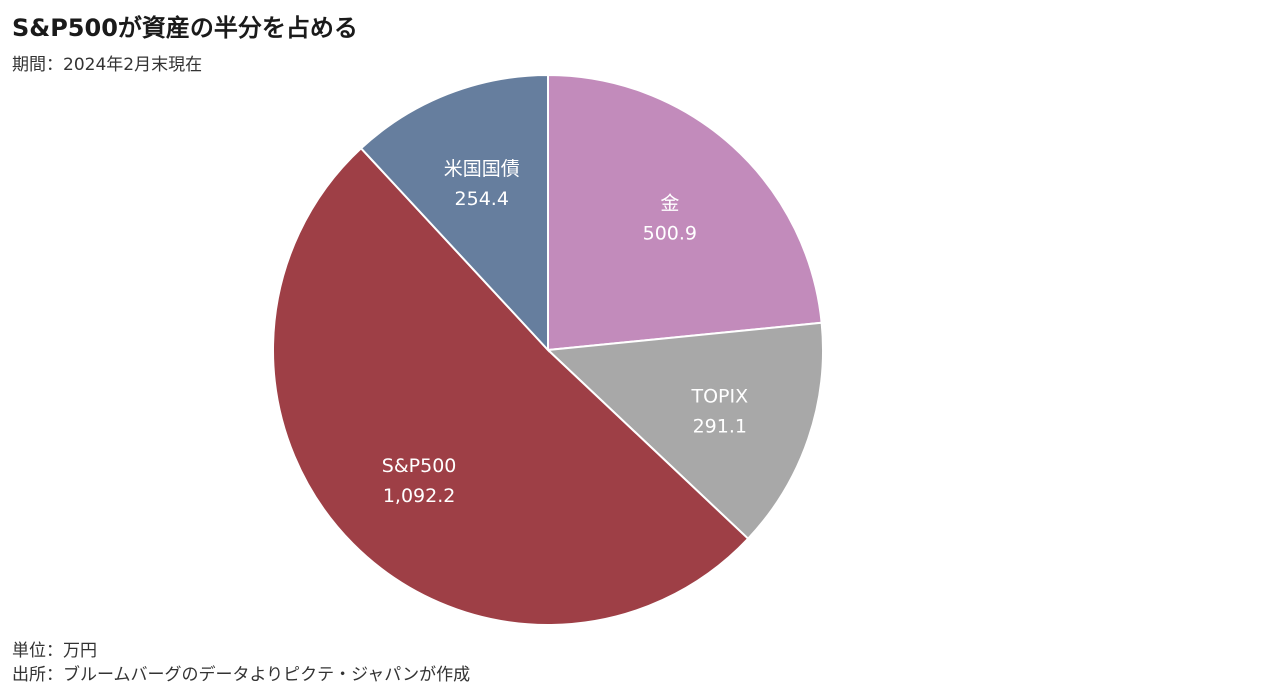 This screenshot has width=1278, height=692. I want to click on chart-title: S&P500が資産の半分を占める, so click(185, 28).